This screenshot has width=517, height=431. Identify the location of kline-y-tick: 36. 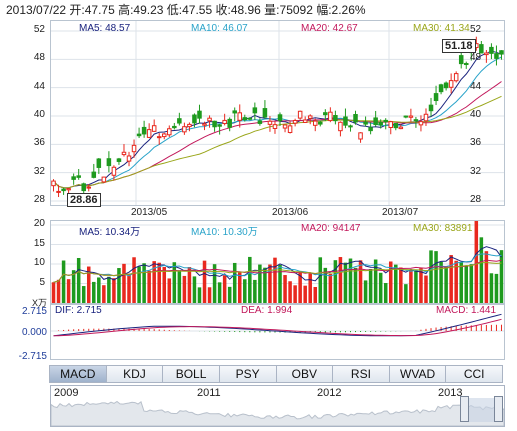
(39, 143).